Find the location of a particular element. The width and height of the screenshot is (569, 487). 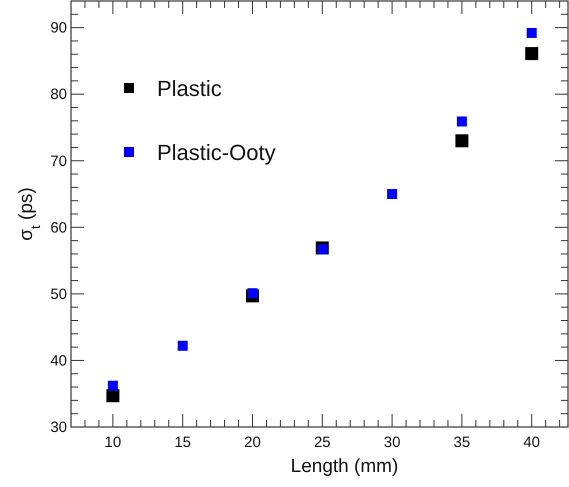

x-tick-label: 40 is located at coordinates (531, 442).